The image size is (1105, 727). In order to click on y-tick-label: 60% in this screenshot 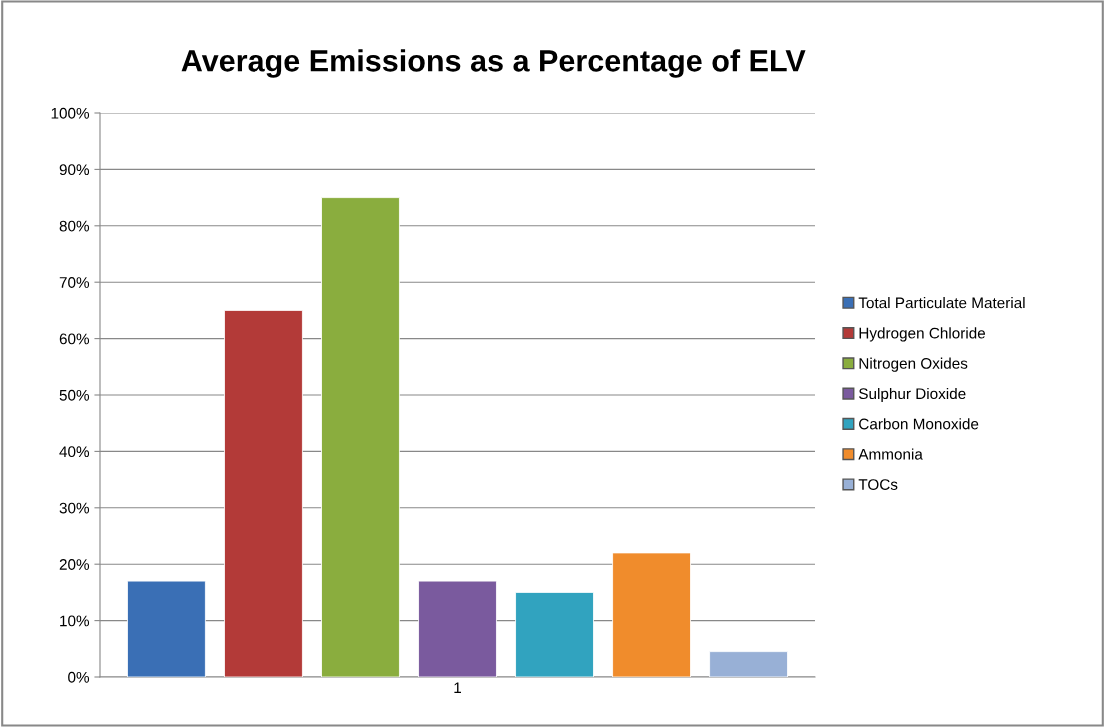, I will do `click(74, 339)`.